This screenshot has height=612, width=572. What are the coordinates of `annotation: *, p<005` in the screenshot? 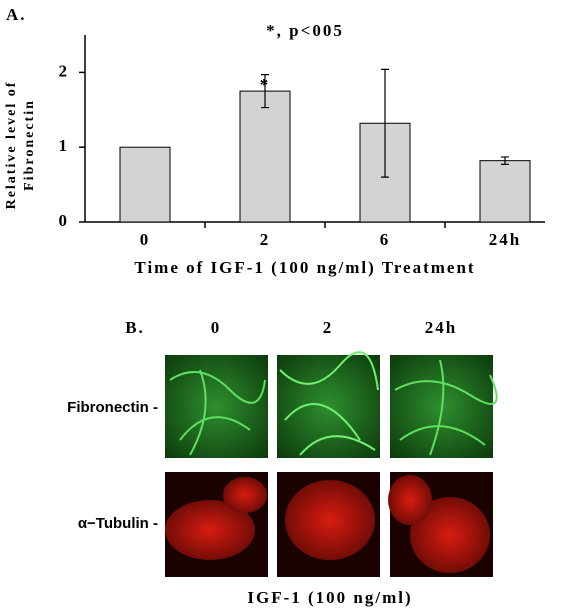 It's located at (305, 30).